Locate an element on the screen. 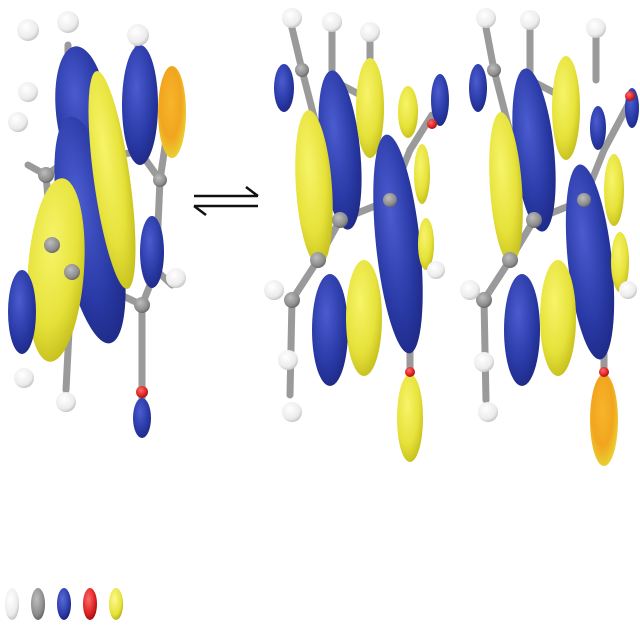 This screenshot has width=640, height=640. key-yellow-sphere is located at coordinates (116, 604).